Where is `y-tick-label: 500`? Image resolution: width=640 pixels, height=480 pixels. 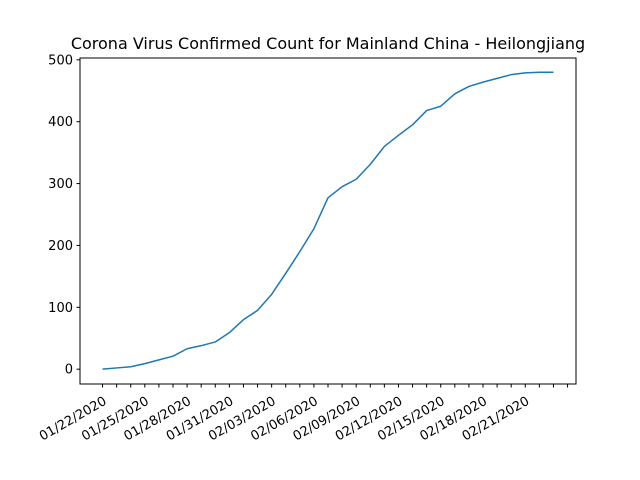 y-tick-label: 500 is located at coordinates (60, 60).